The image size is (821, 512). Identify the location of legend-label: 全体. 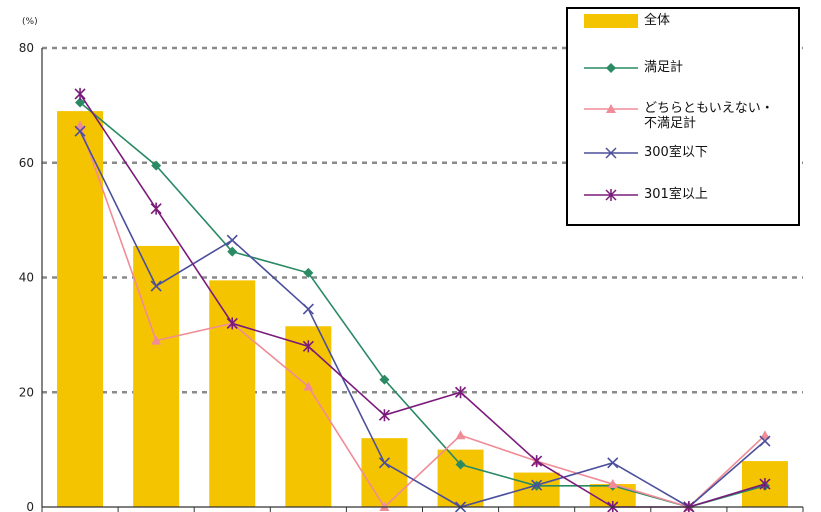
(657, 20).